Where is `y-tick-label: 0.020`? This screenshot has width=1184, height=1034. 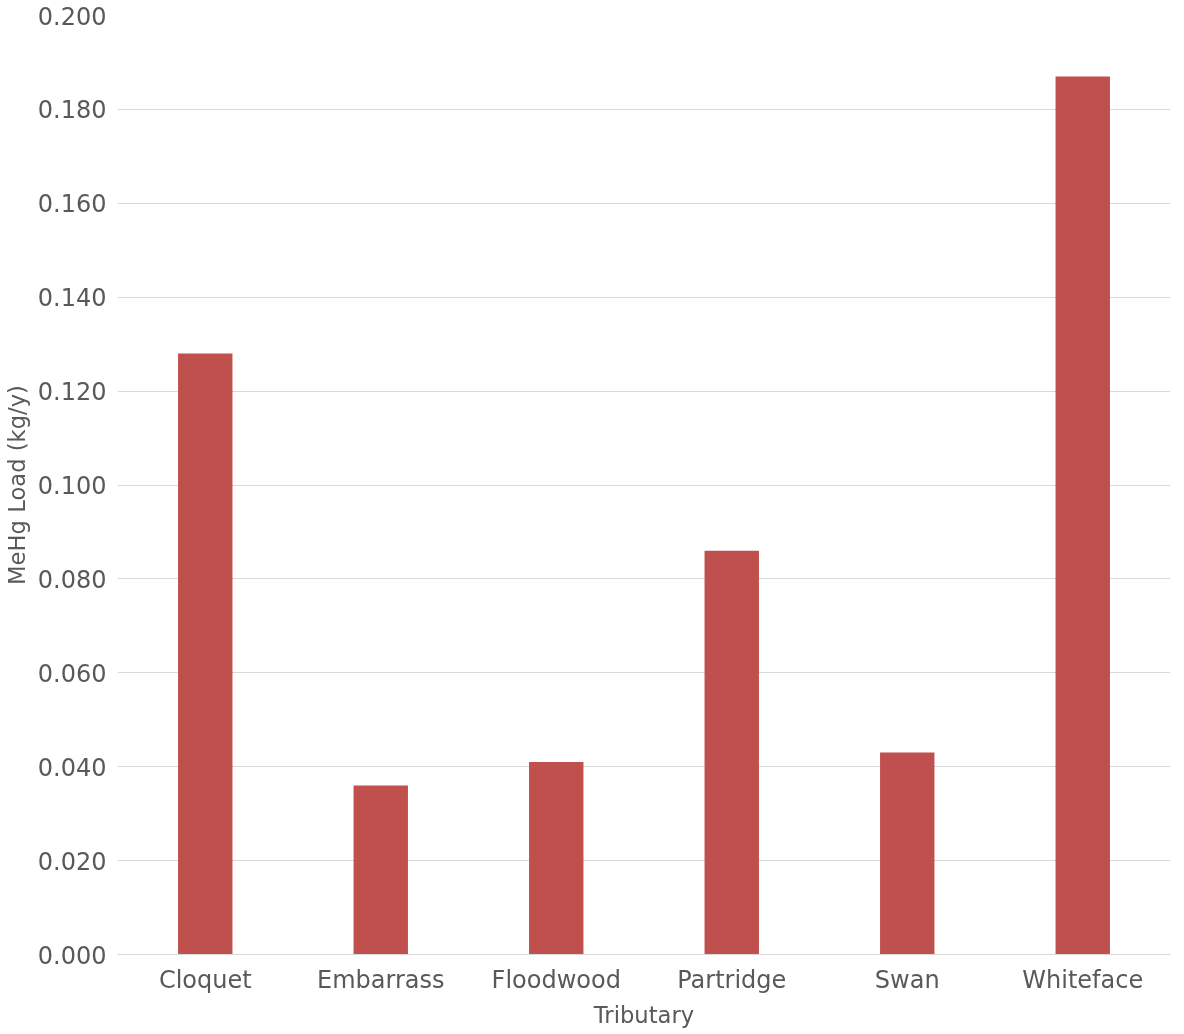
y-tick-label: 0.020 is located at coordinates (72, 861).